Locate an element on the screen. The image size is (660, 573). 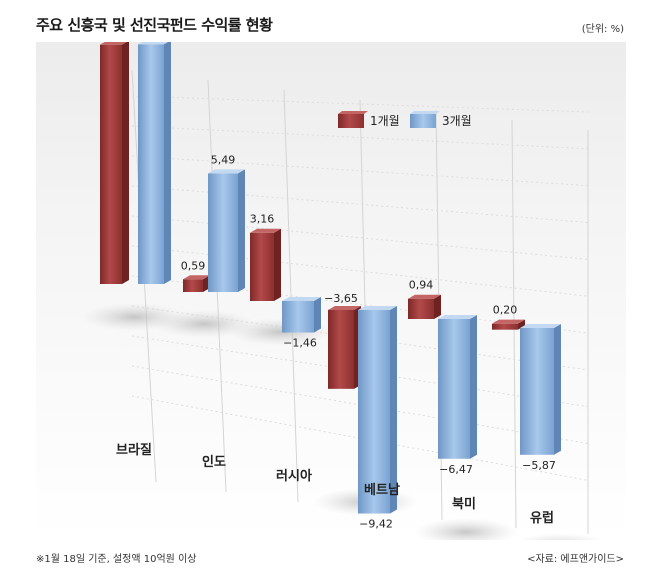
category-label: 베트남 is located at coordinates (382, 490).